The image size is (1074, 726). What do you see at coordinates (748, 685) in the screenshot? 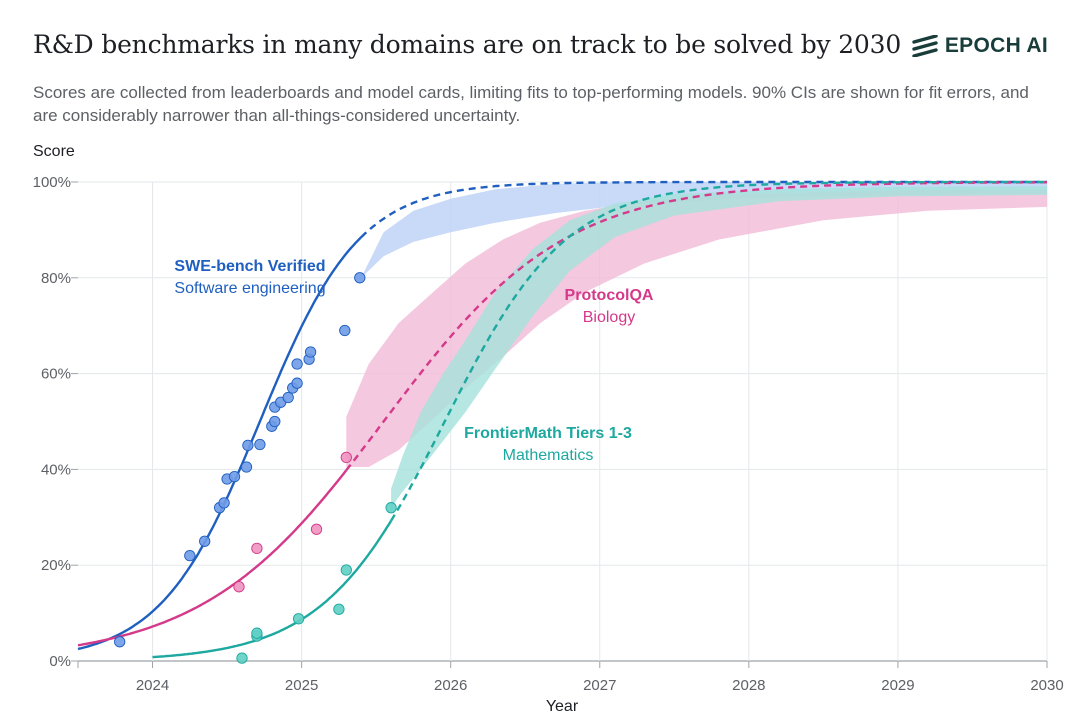
I see `x-tick-label: 2028` at bounding box center [748, 685].